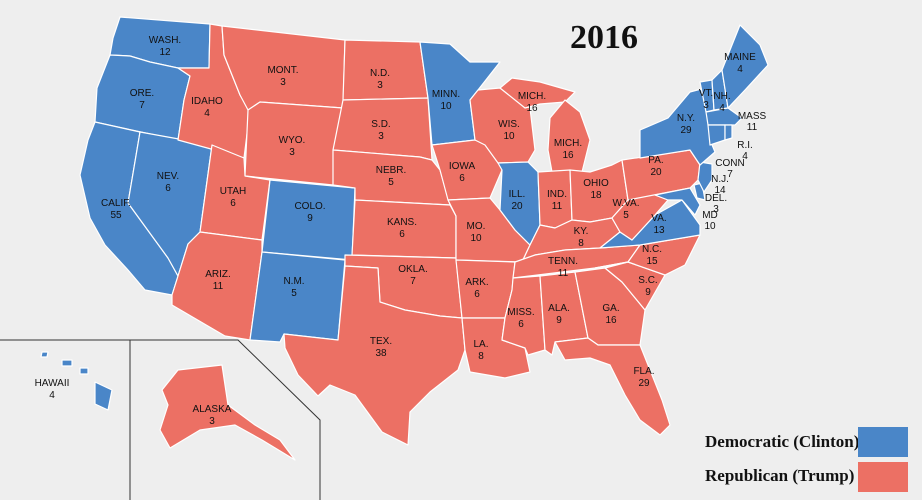 This screenshot has height=500, width=922. What do you see at coordinates (517, 206) in the screenshot?
I see `label-IL-ev: 20` at bounding box center [517, 206].